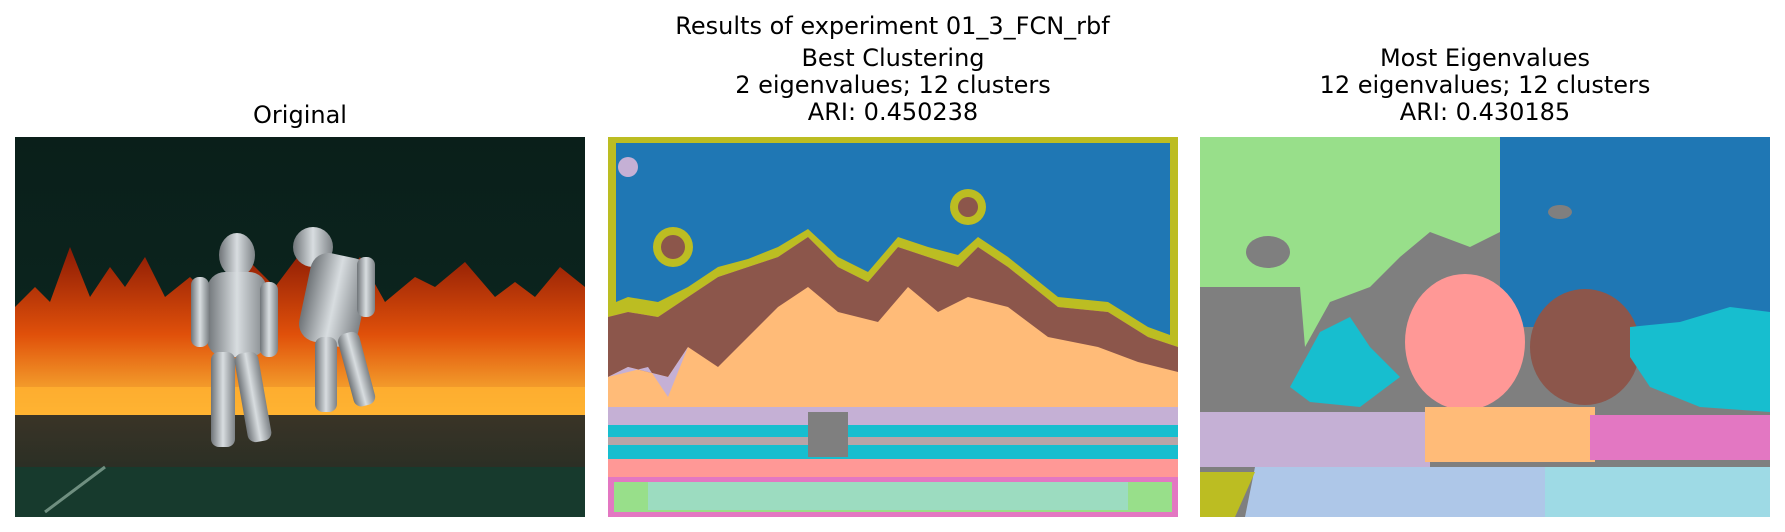 The height and width of the screenshot is (532, 1785). I want to click on panel-best-title-line1: Best Clustering, so click(893, 58).